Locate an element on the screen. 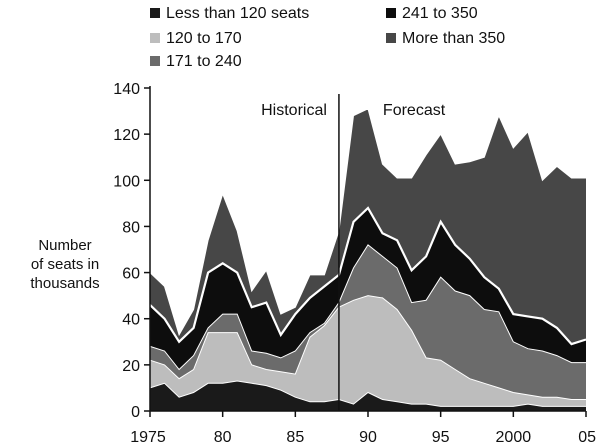 Image resolution: width=600 pixels, height=448 pixels. x-tick-label: 2000 is located at coordinates (514, 437).